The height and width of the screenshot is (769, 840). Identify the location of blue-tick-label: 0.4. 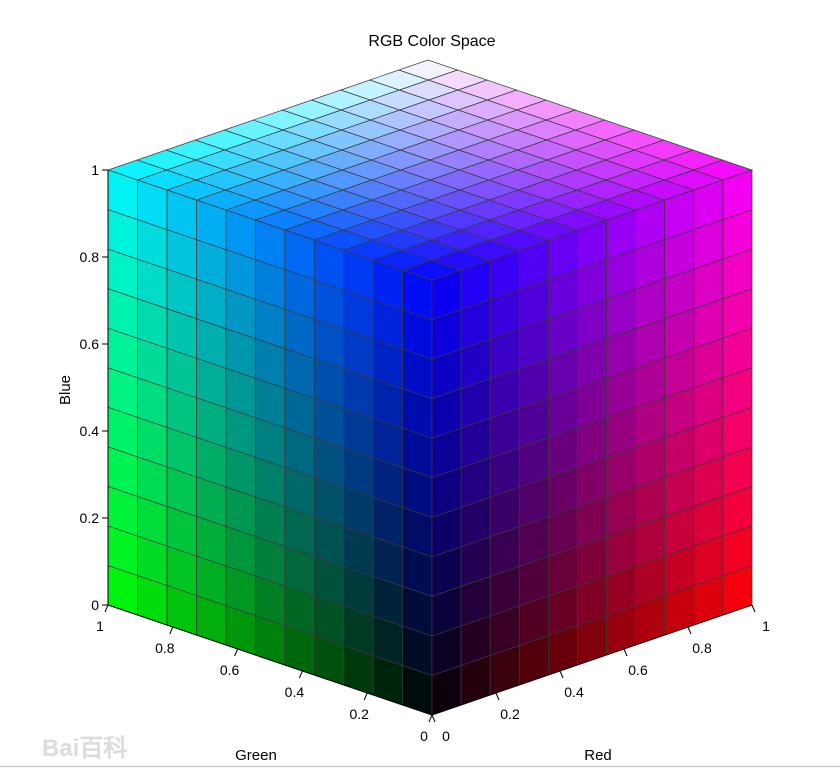
(90, 431).